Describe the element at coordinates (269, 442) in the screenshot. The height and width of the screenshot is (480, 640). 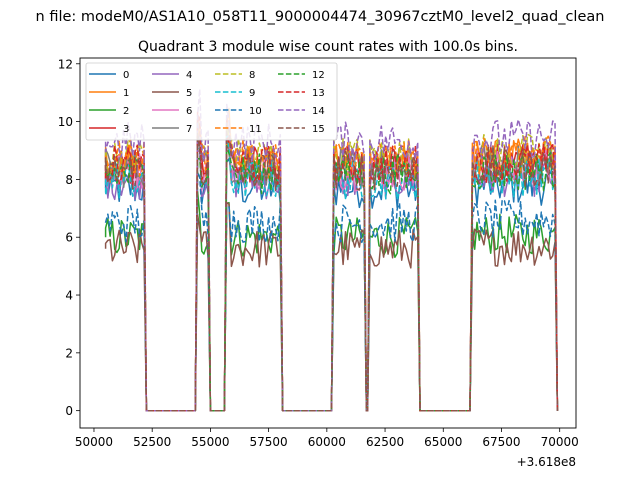
I see `x-tick-label: 57500` at that location.